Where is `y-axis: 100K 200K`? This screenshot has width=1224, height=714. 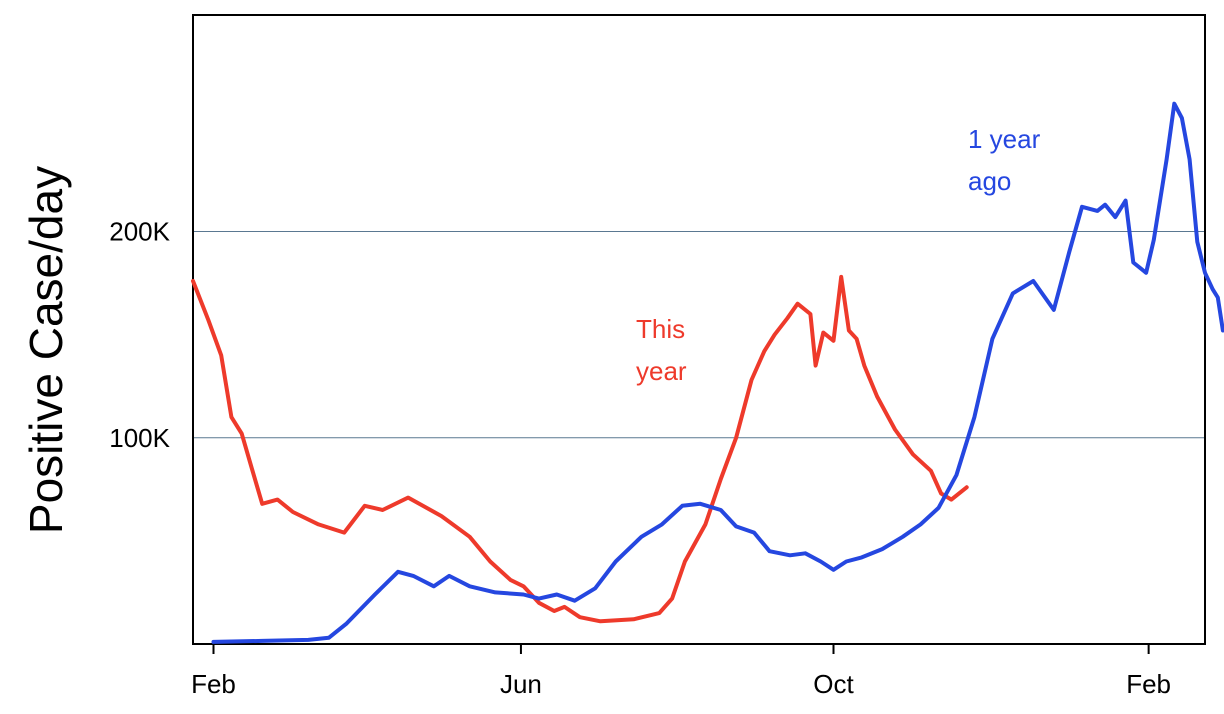
y-axis: 100K 200K is located at coordinates (139, 335).